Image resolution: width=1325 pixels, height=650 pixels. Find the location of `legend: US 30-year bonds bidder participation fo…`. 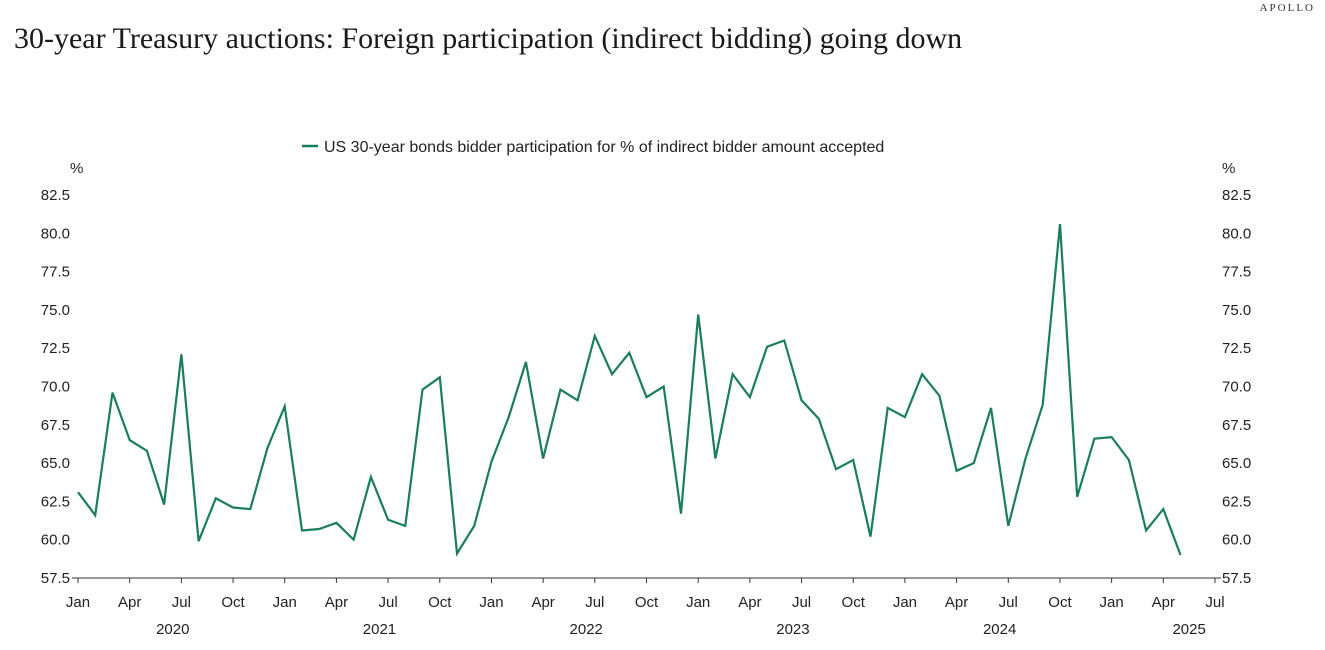

legend: US 30-year bonds bidder participation fo… is located at coordinates (593, 147).